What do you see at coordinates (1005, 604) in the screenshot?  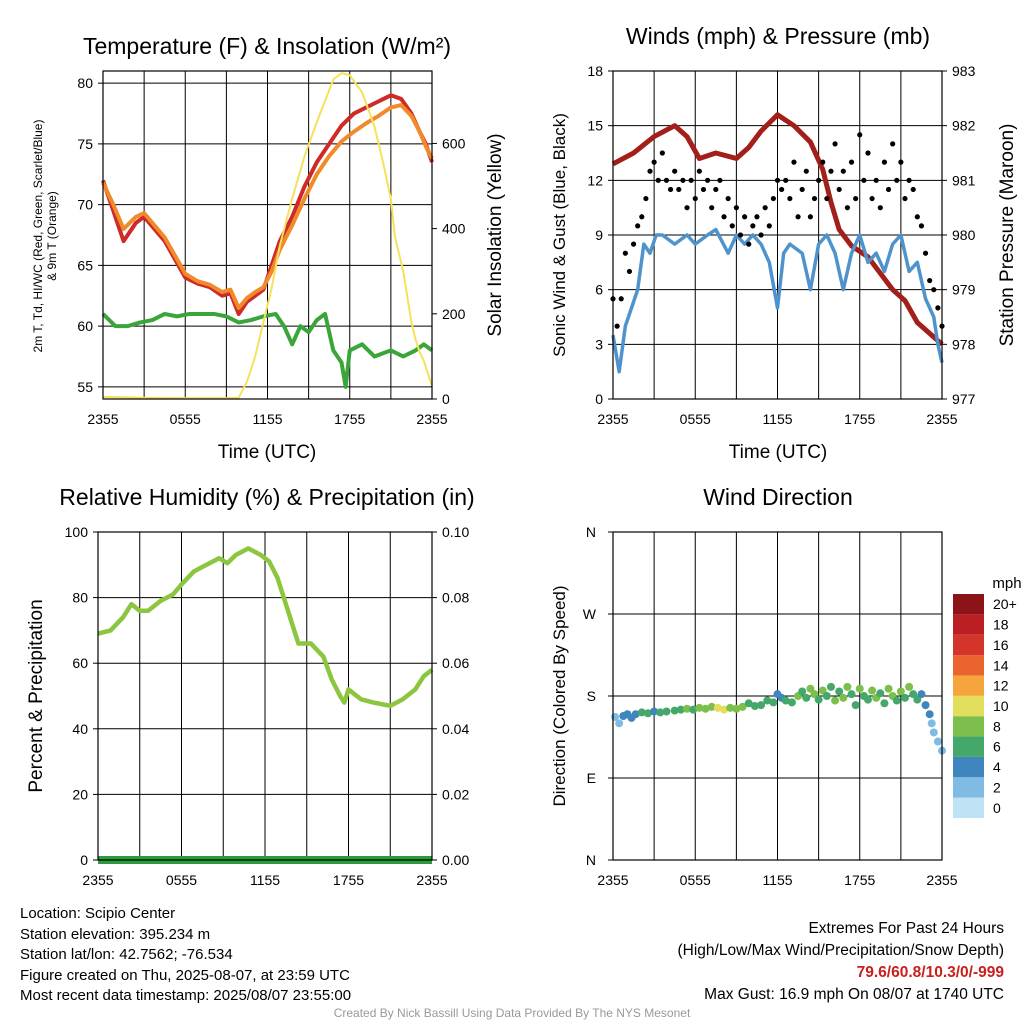 I see `colorbar-label: 20+` at bounding box center [1005, 604].